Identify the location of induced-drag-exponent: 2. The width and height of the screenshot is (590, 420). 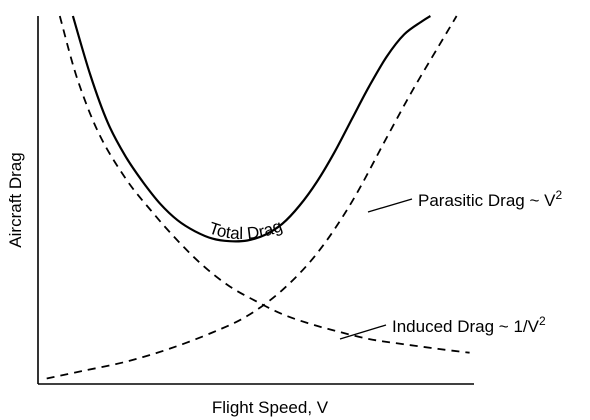
(542, 321).